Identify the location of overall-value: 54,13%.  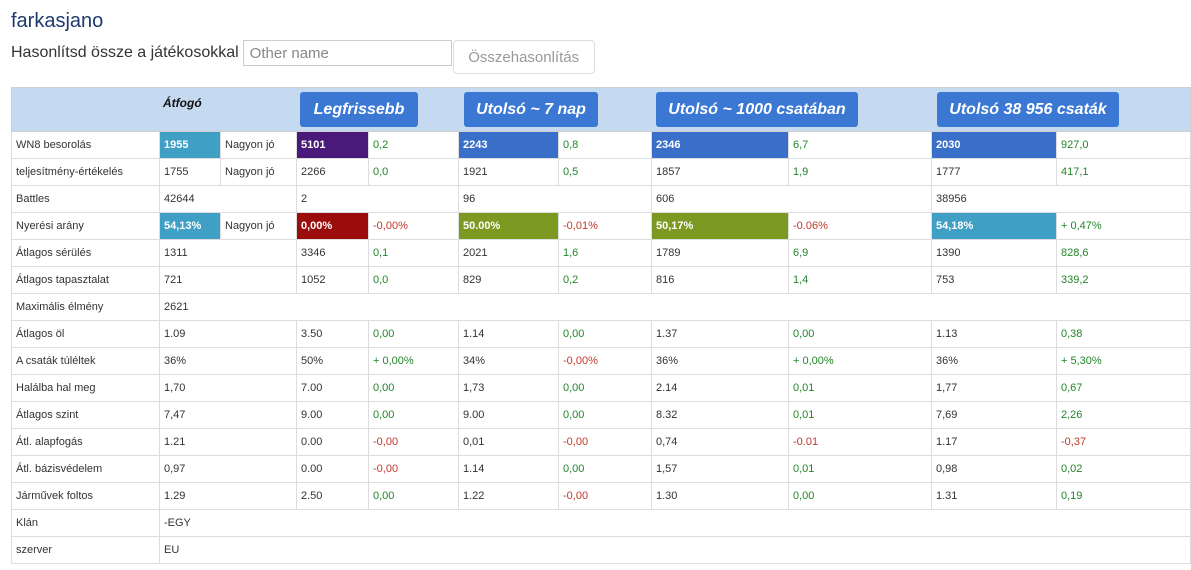
(189, 226).